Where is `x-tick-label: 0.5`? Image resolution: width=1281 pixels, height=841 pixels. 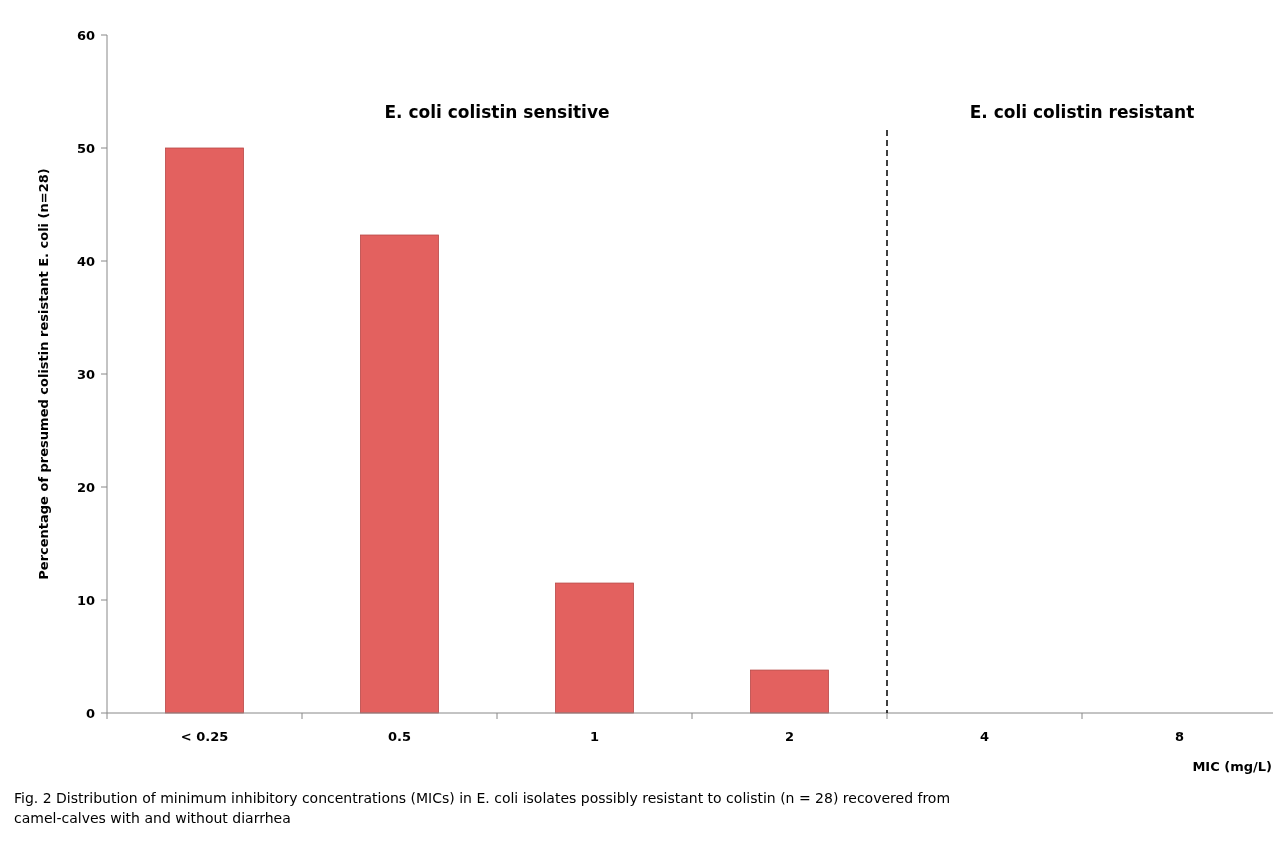
x-tick-label: 0.5 is located at coordinates (399, 736).